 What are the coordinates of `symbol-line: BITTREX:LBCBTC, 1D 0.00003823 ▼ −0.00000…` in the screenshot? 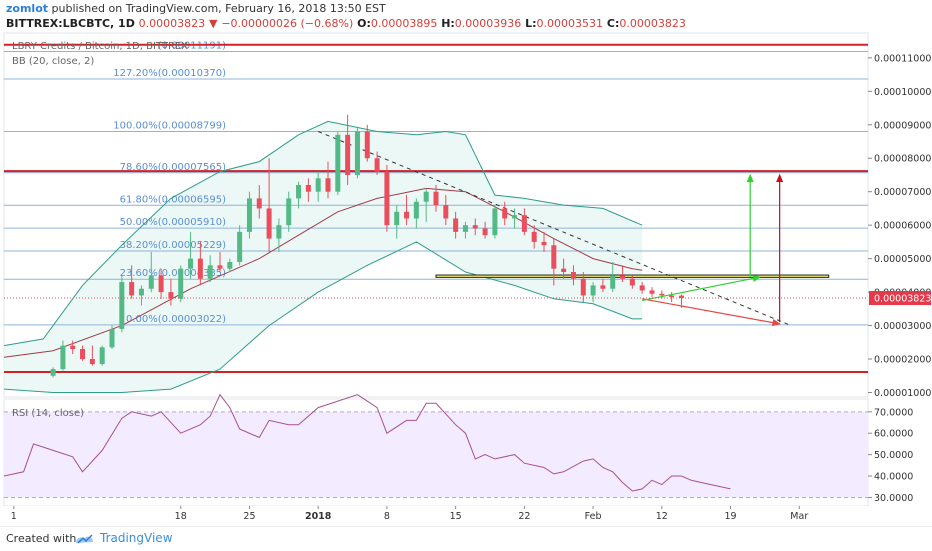 It's located at (346, 23).